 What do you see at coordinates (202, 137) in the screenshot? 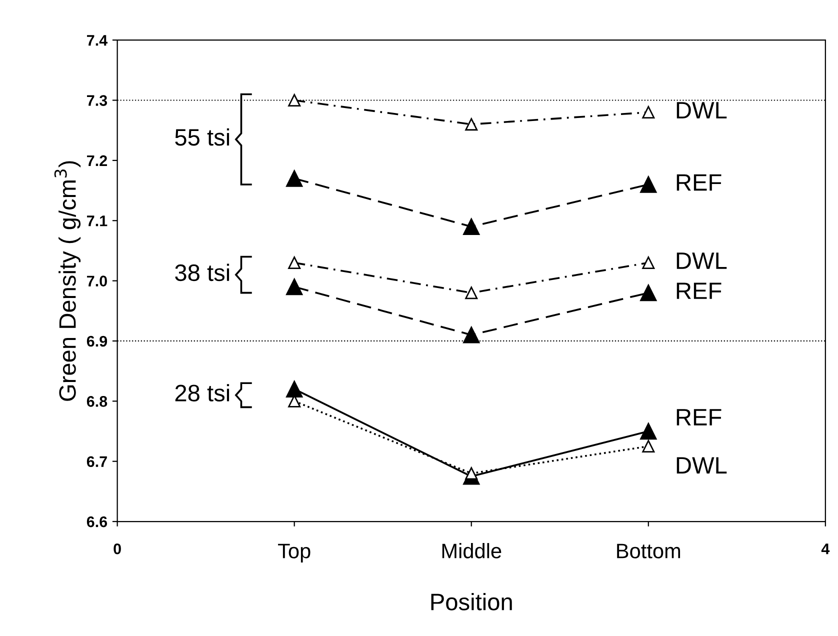
I see `annotation: 55 tsi` at bounding box center [202, 137].